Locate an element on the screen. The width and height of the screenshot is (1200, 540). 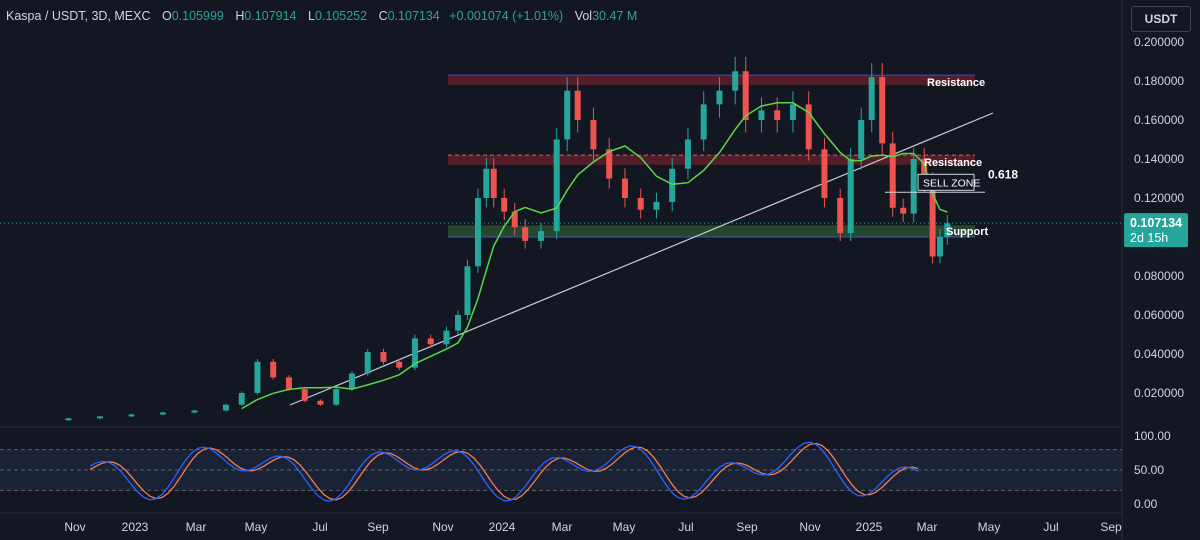
resistance-zone-mid is located at coordinates (711, 160).